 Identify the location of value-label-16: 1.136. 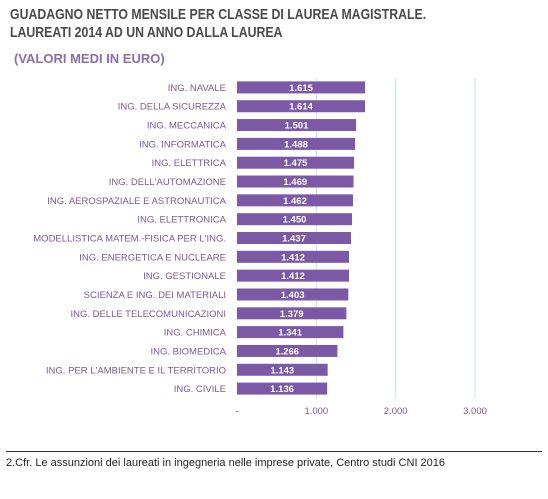
(282, 389).